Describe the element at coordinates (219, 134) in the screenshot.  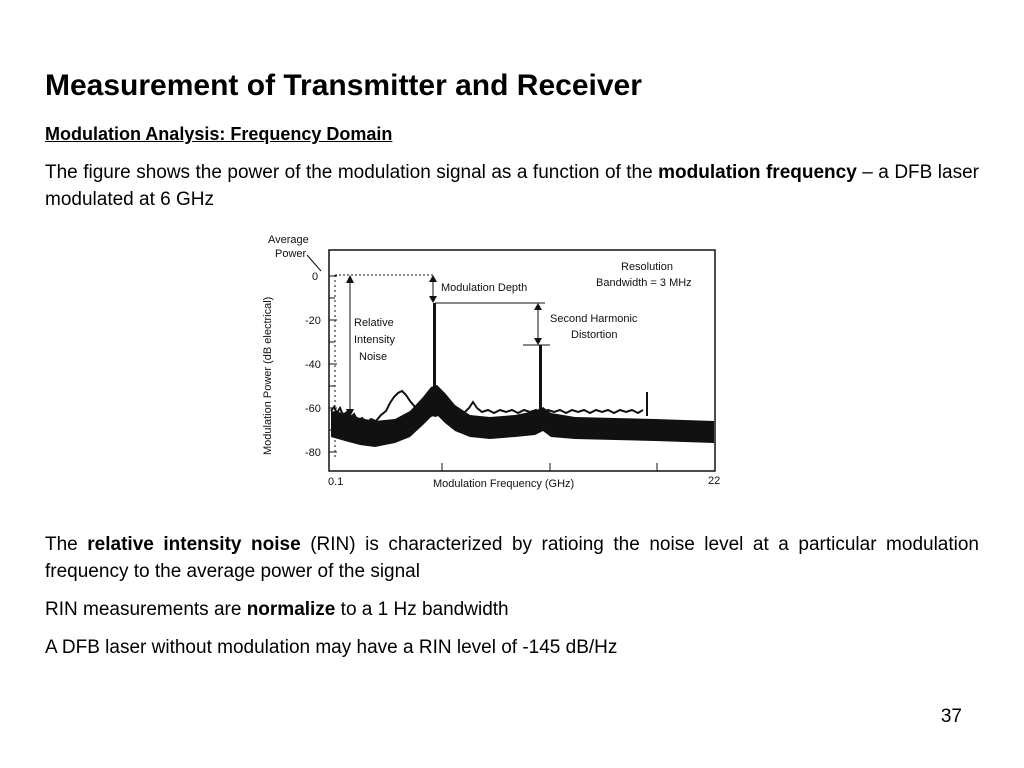
I see `section-subtitle: Modulation Analysis: Frequency Domain` at that location.